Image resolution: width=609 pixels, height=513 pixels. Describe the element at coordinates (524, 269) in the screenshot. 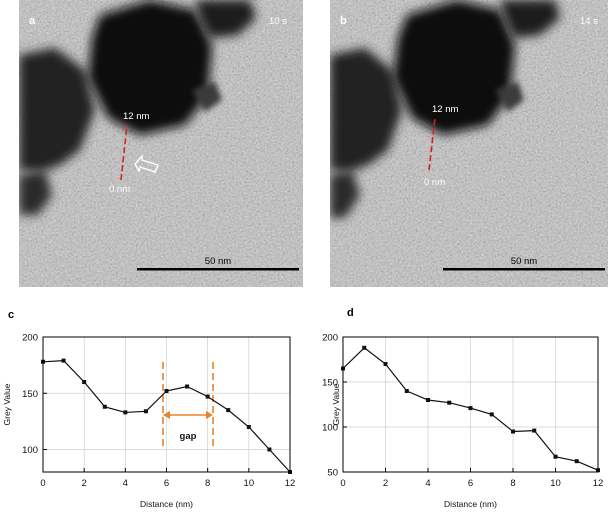

I see `micrograph-b-scale-bar` at that location.